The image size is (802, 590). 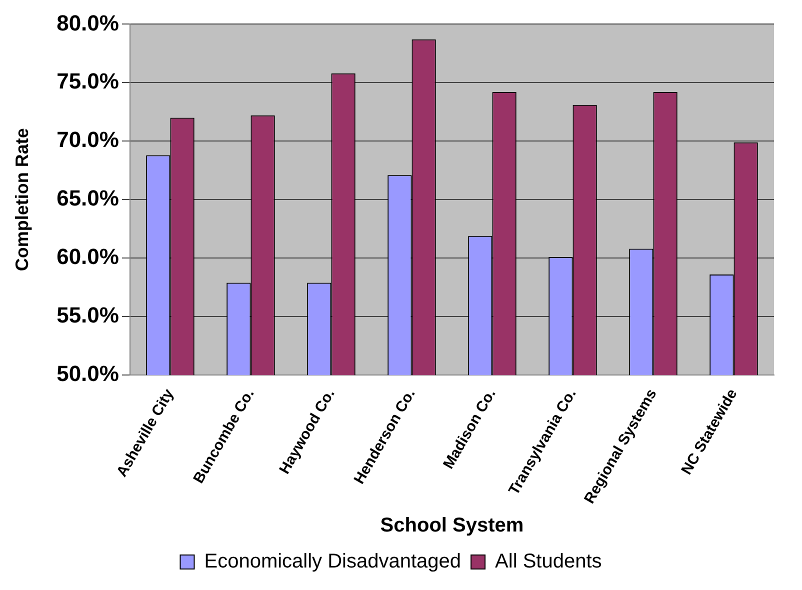 I want to click on y-tick-label: 70.0%, so click(x=87, y=139).